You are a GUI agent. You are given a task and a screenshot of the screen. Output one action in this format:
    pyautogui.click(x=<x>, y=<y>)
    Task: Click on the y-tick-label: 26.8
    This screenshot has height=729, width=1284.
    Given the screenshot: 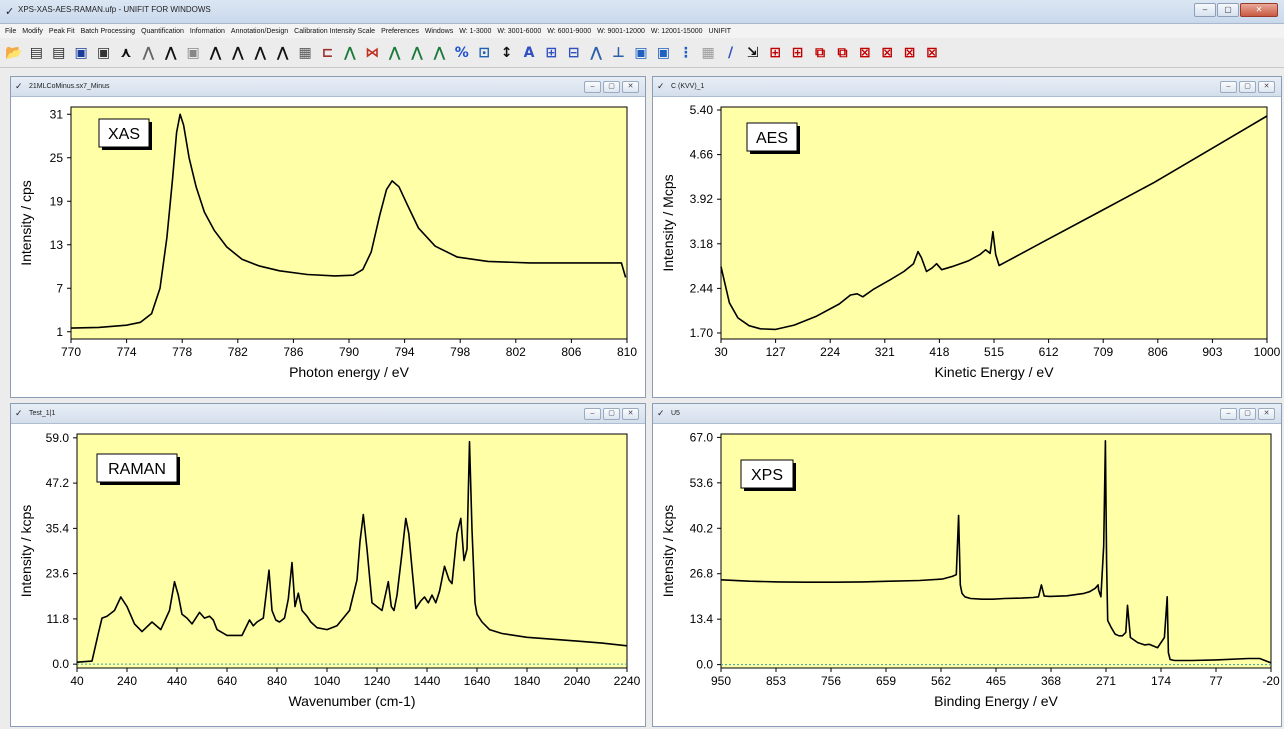 What is the action you would take?
    pyautogui.click(x=702, y=574)
    